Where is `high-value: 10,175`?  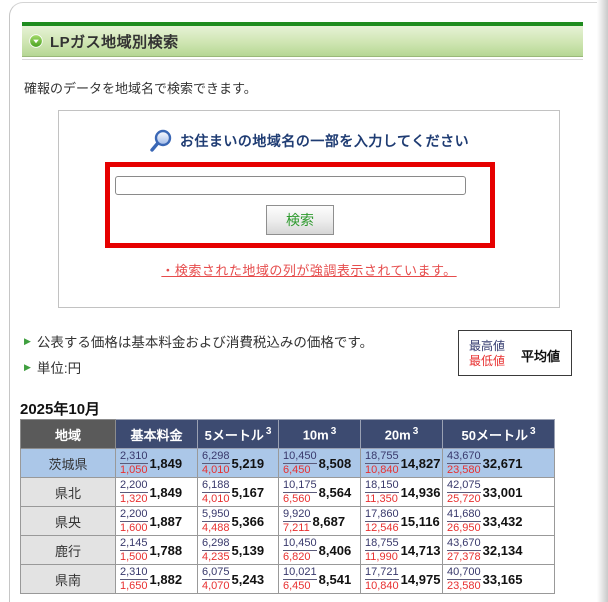 high-value: 10,175 is located at coordinates (300, 485).